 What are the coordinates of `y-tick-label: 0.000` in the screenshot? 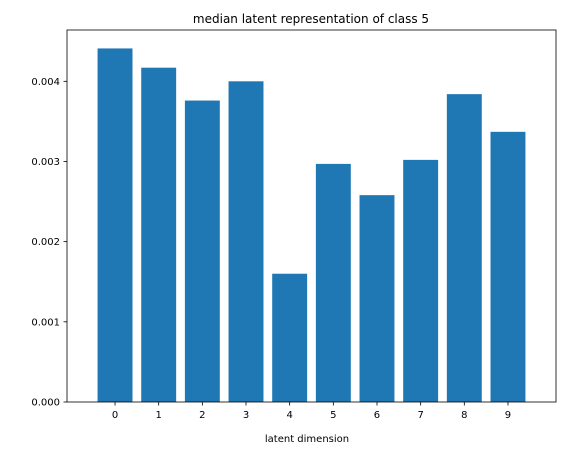 It's located at (45, 403).